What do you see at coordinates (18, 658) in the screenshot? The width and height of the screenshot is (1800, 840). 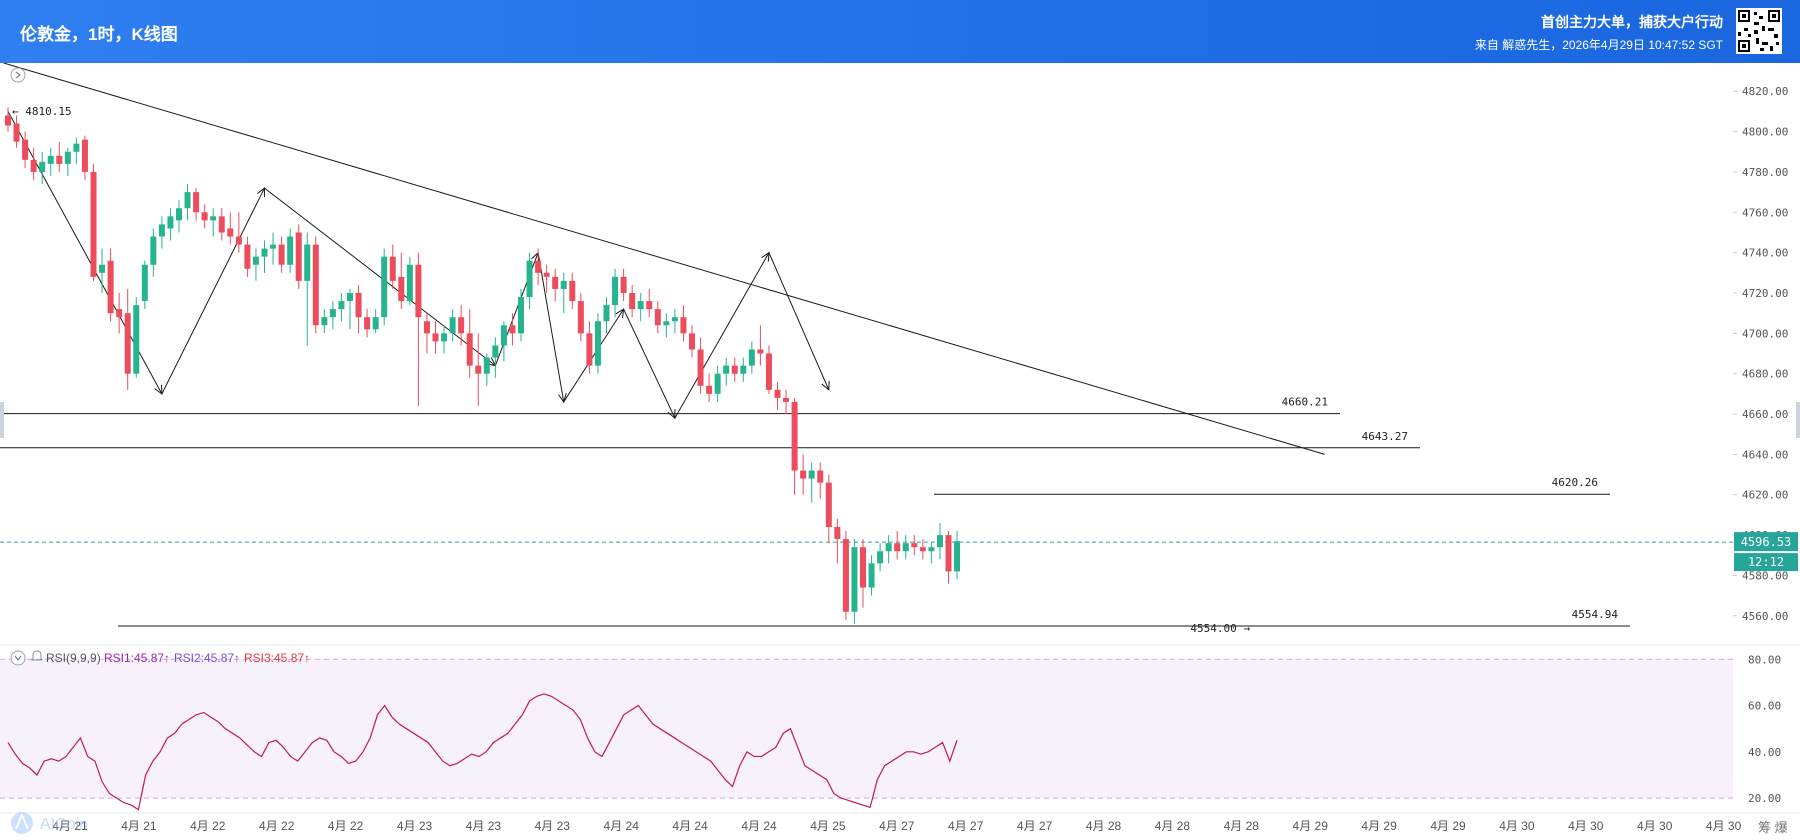 I see `collapse-rsi-icon` at bounding box center [18, 658].